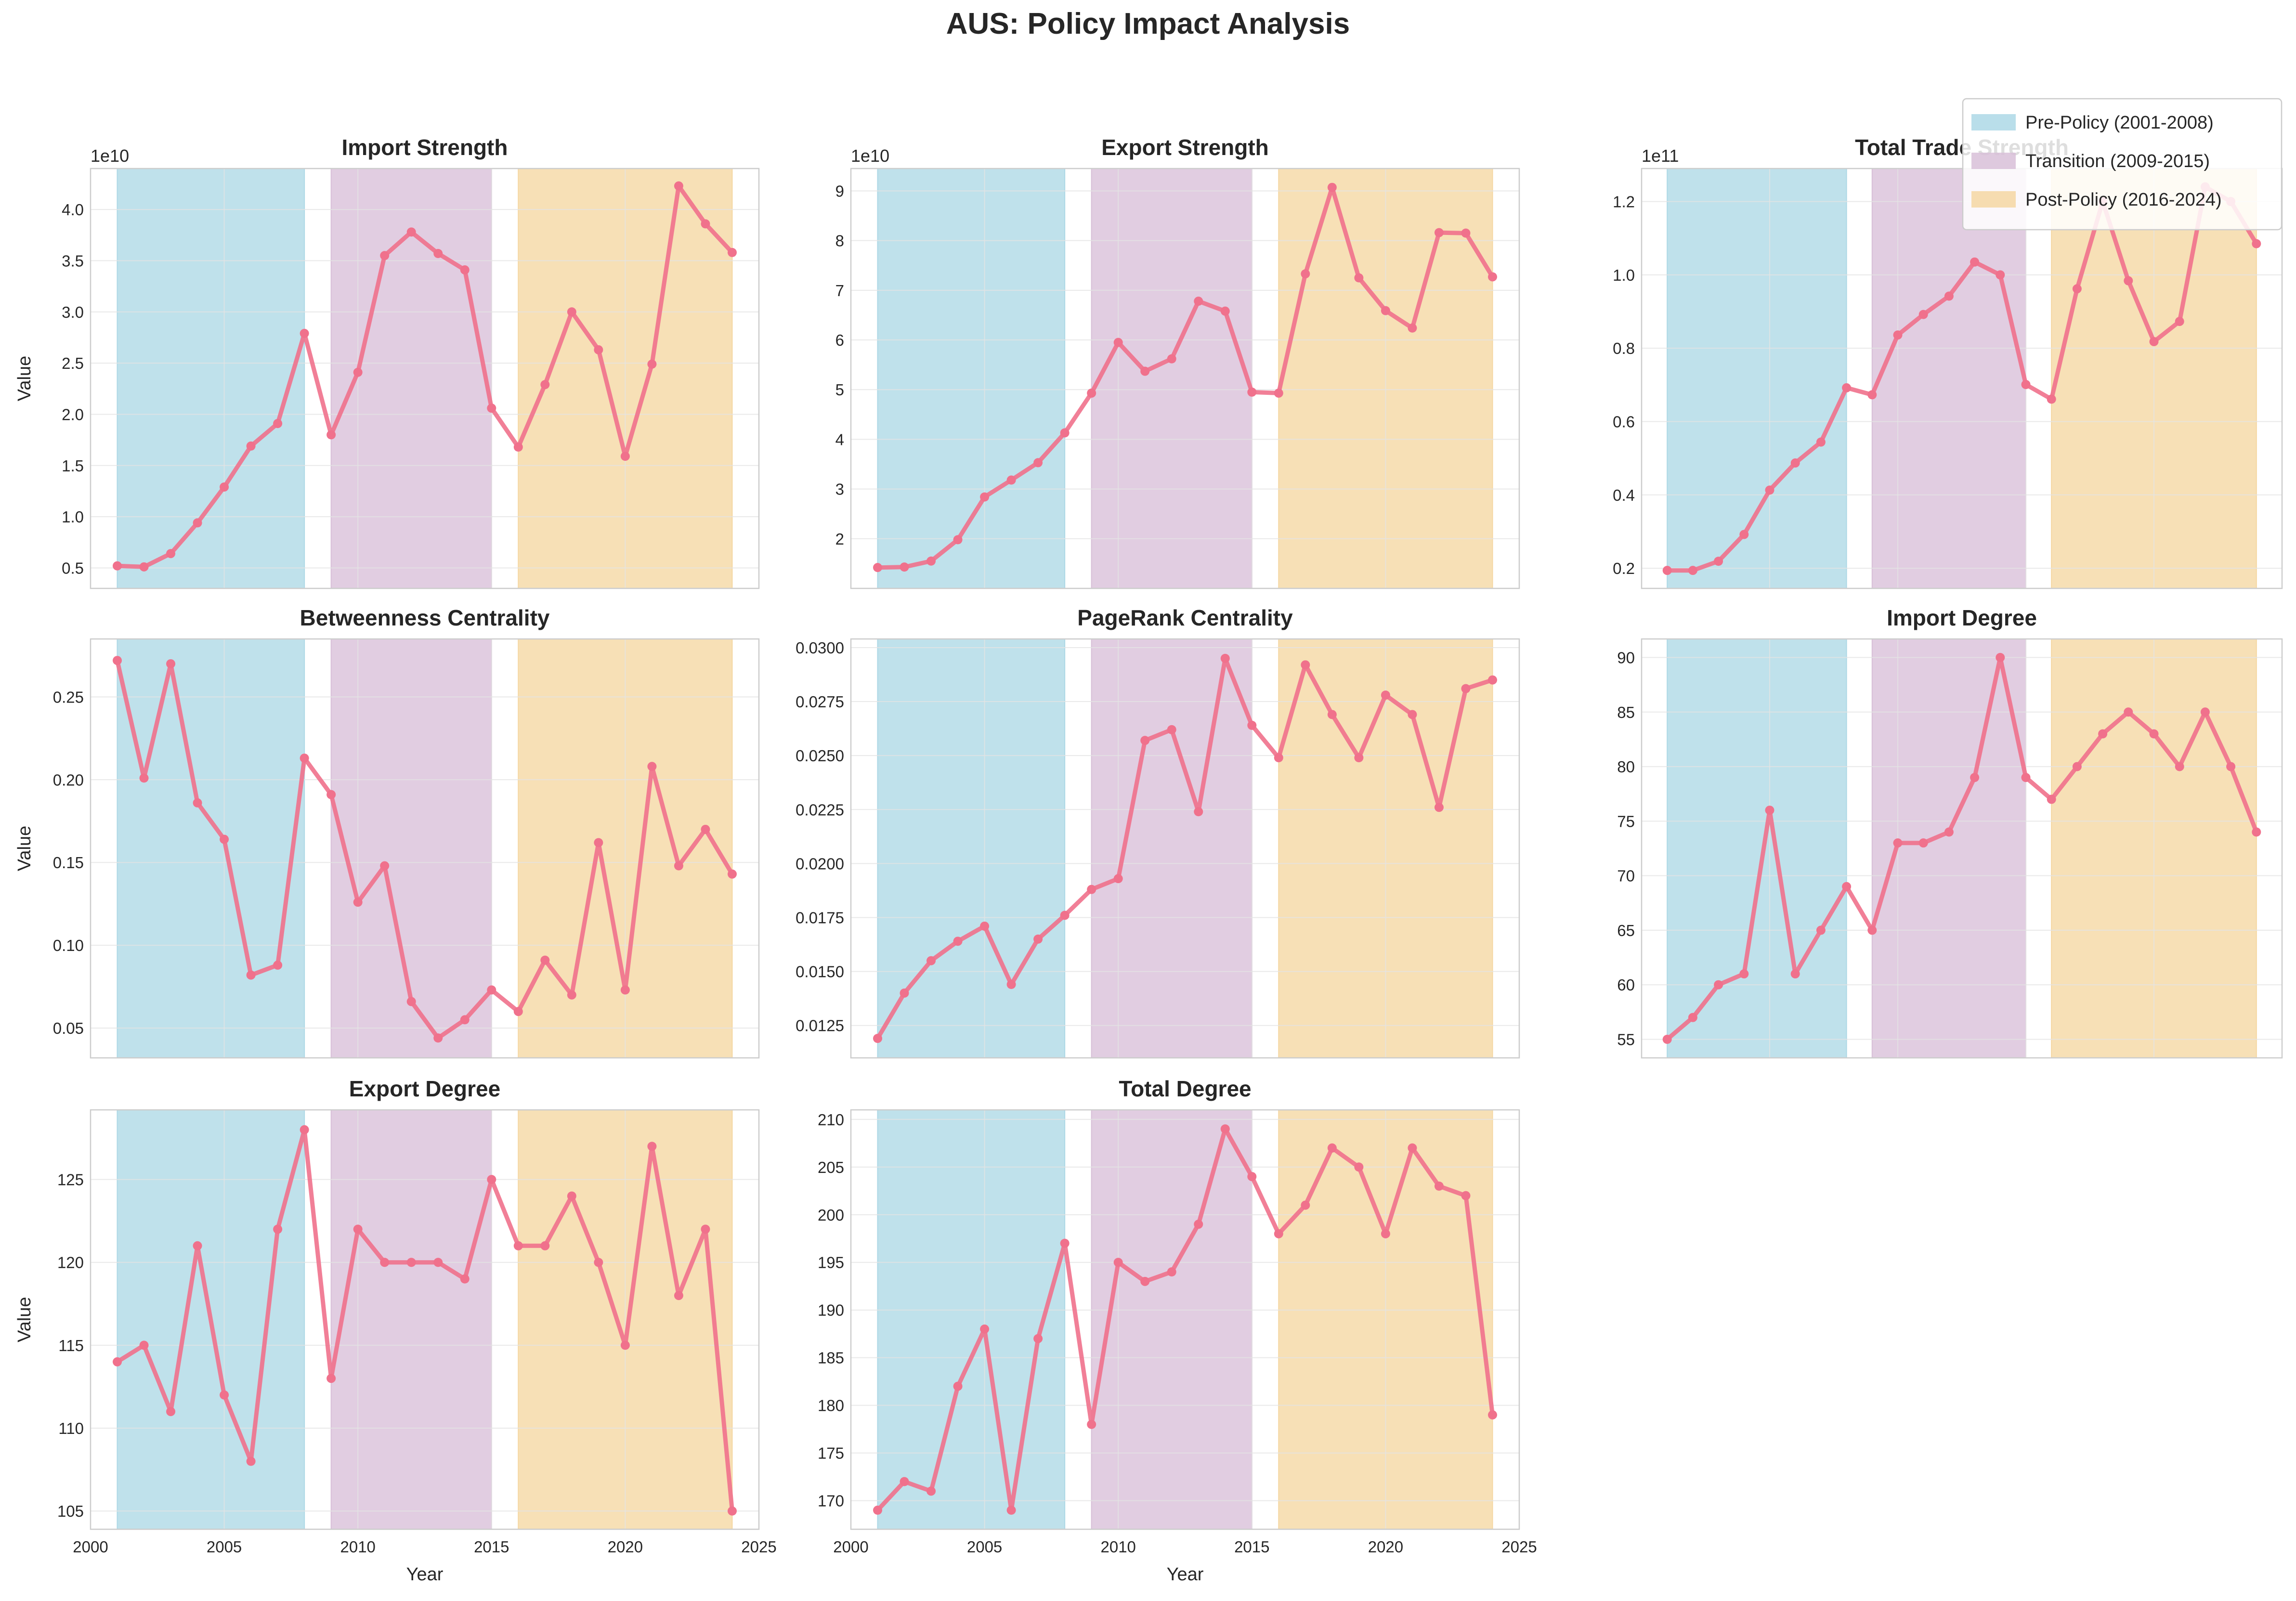 This screenshot has height=1601, width=2296. Describe the element at coordinates (839, 241) in the screenshot. I see `y-tick-label: 8` at that location.